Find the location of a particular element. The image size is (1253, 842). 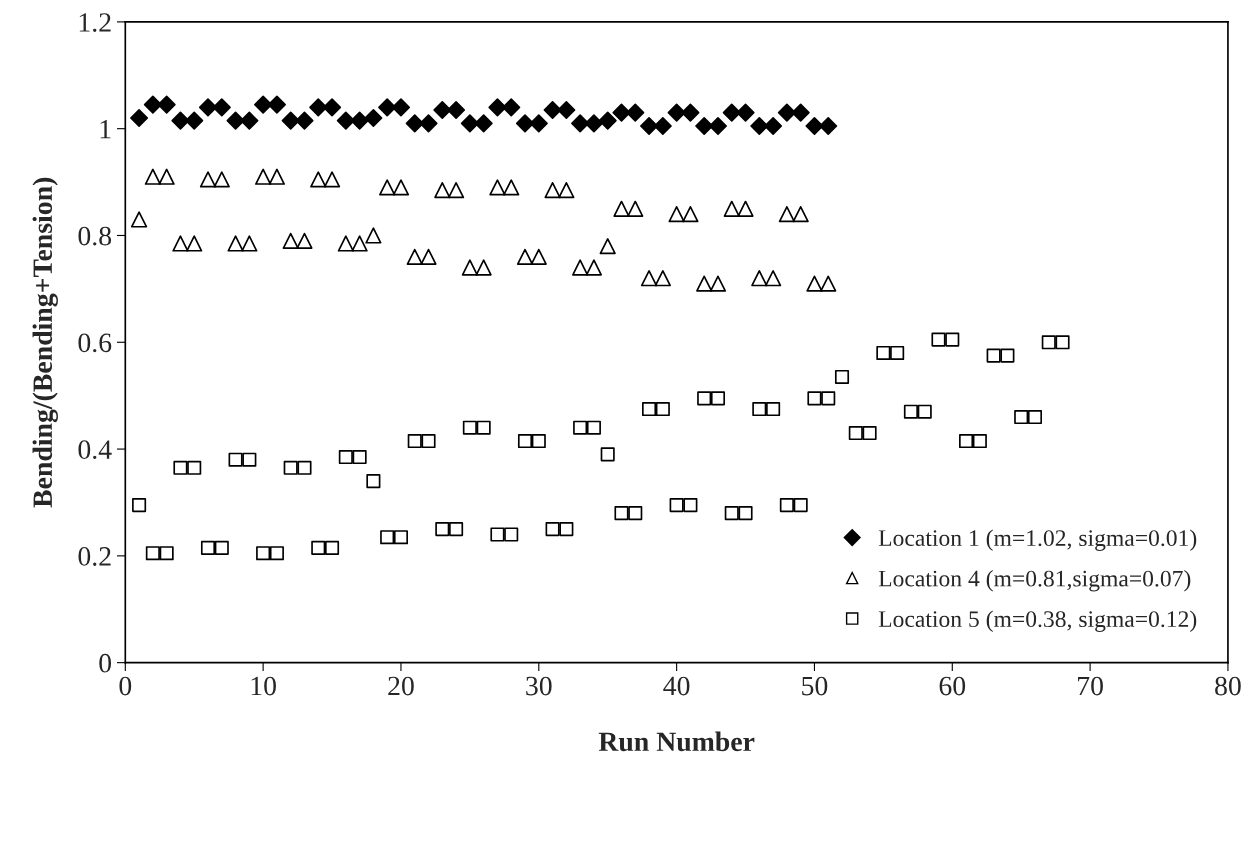

y-tick-label: 0.8 is located at coordinates (95, 236).